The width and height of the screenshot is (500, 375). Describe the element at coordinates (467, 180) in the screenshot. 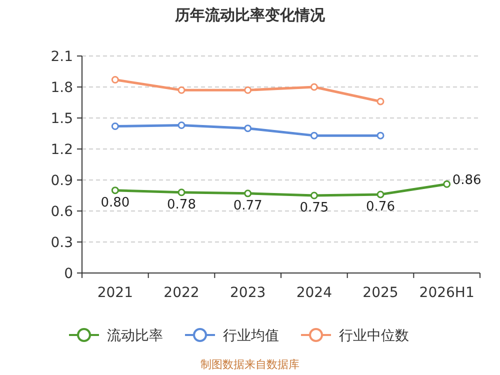

I see `data-label: 0.86` at that location.